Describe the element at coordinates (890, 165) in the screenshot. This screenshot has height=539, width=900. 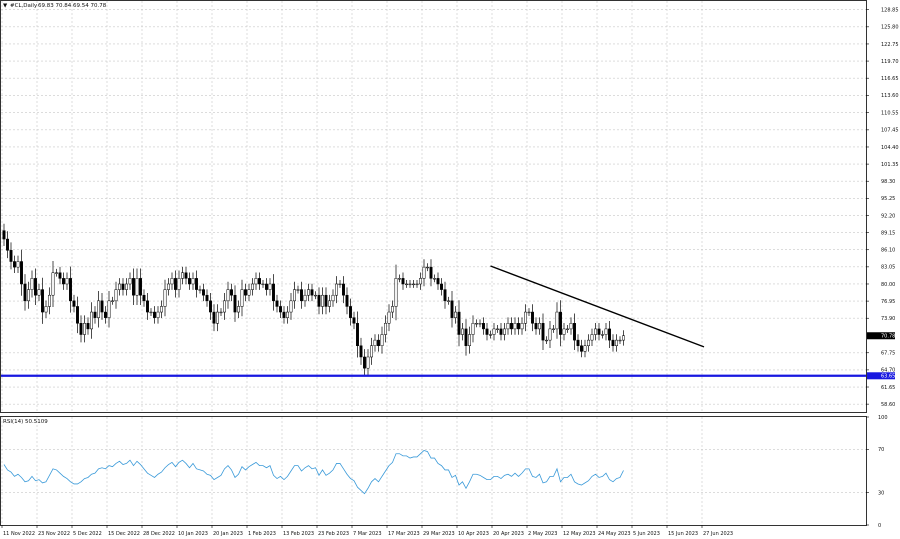
I see `price-tick-label: 101.35` at that location.